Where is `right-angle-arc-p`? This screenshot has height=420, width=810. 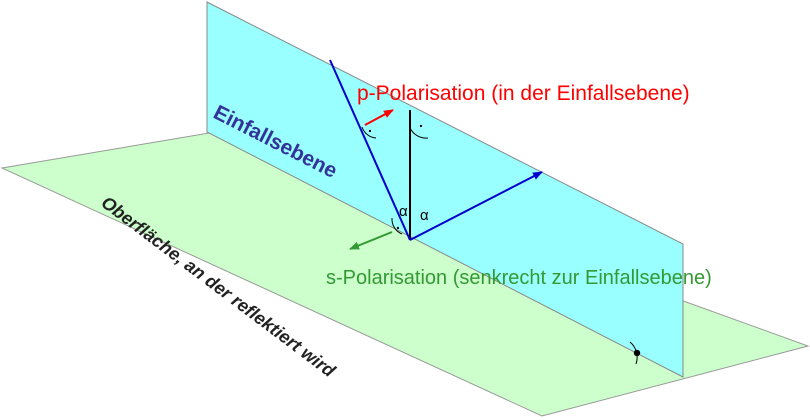 right-angle-arc-p is located at coordinates (369, 132).